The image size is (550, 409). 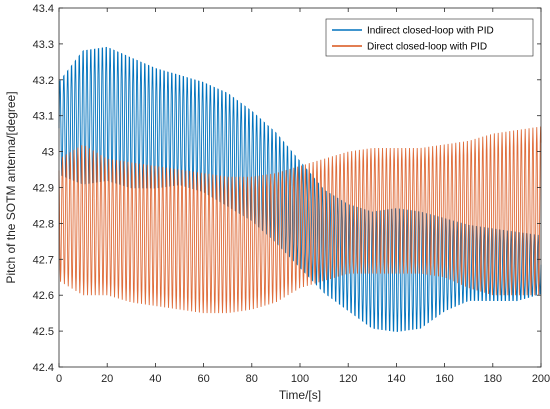 What do you see at coordinates (427, 47) in the screenshot?
I see `legend-label-direct: Direct closed-loop with PID` at bounding box center [427, 47].